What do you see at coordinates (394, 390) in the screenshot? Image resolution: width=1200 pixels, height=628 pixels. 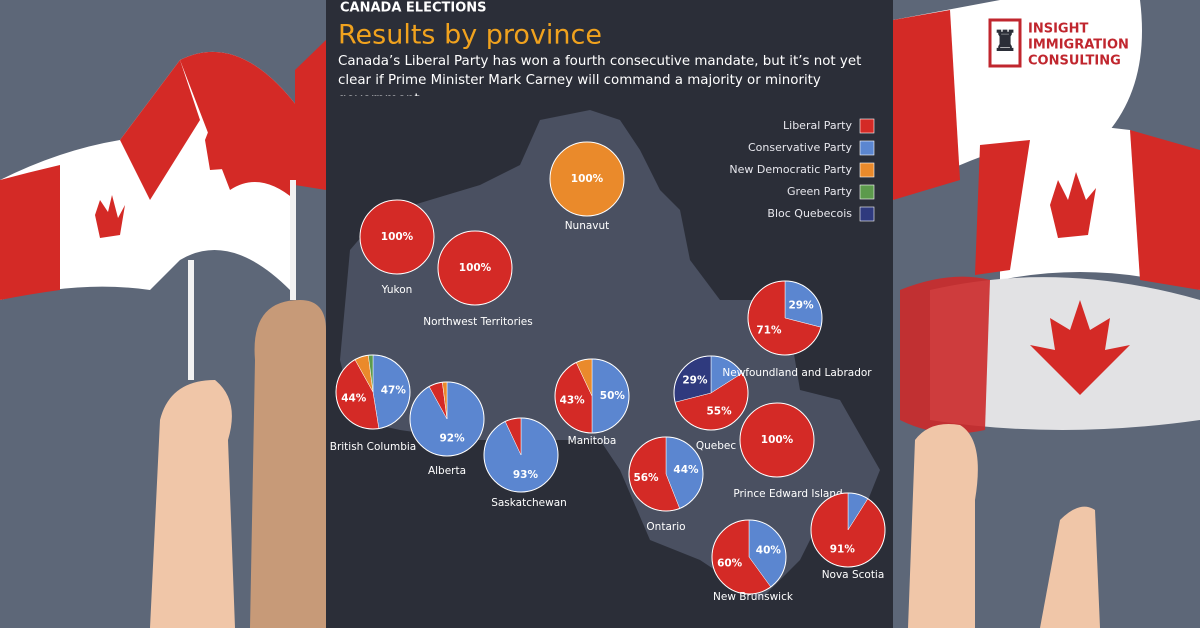 I see `slice-label: 47%` at bounding box center [394, 390].